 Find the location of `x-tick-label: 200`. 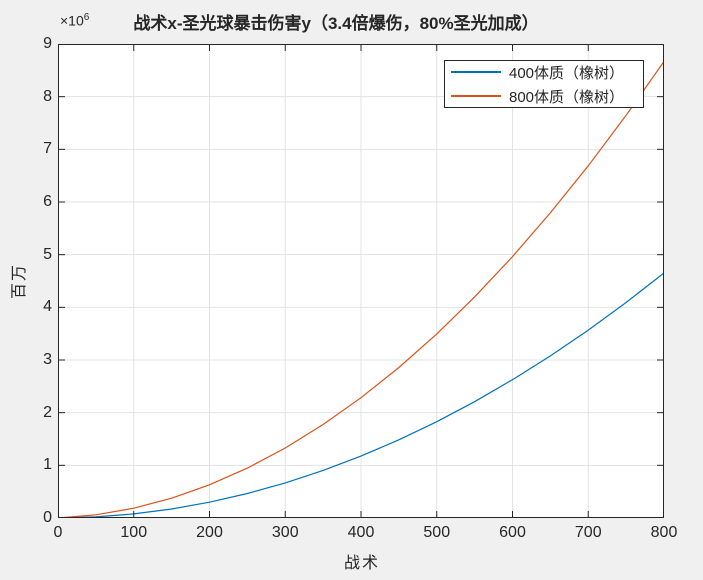

x-tick-label: 200 is located at coordinates (209, 532).